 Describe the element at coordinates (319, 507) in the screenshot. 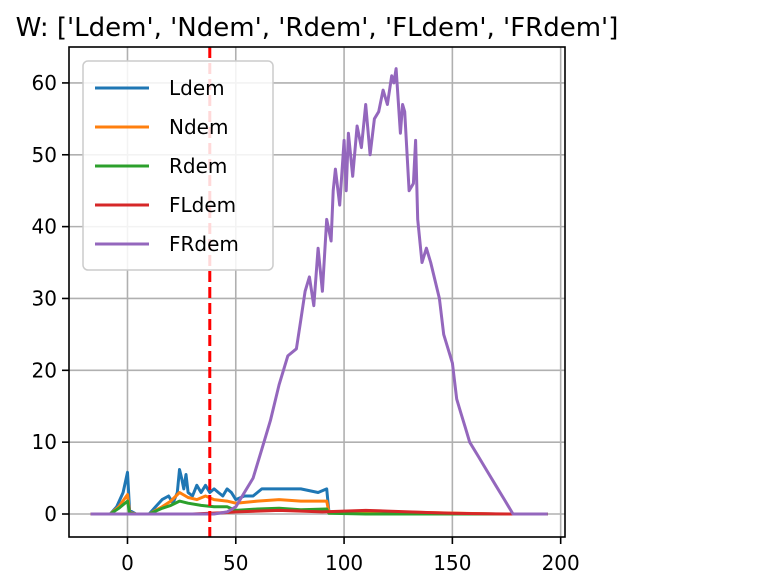

I see `series-line-rdem` at that location.